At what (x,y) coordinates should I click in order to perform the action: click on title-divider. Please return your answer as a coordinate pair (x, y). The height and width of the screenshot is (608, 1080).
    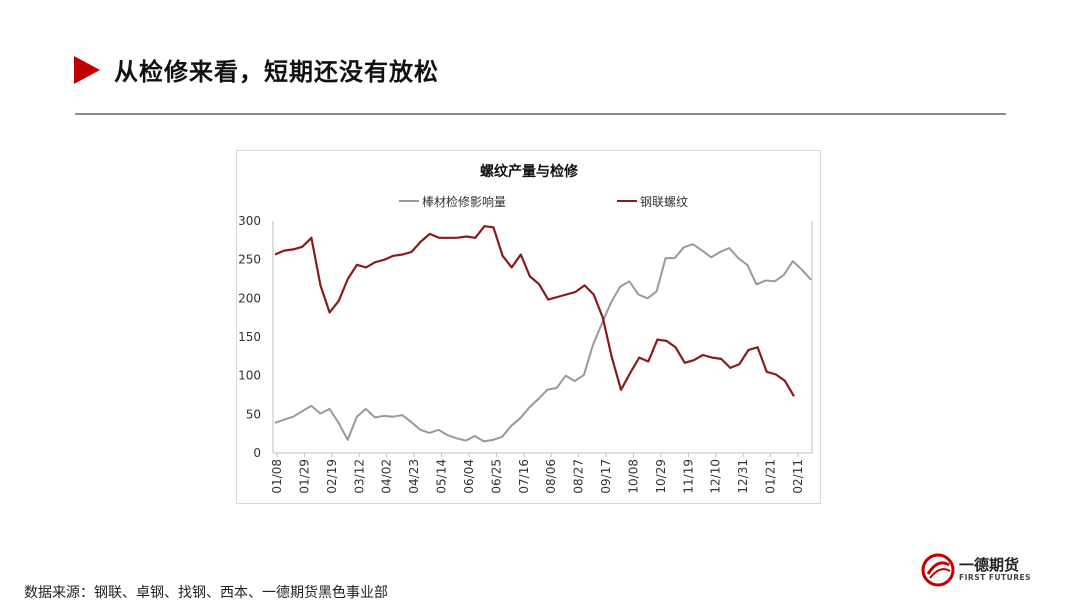
    Looking at the image, I should click on (540, 114).